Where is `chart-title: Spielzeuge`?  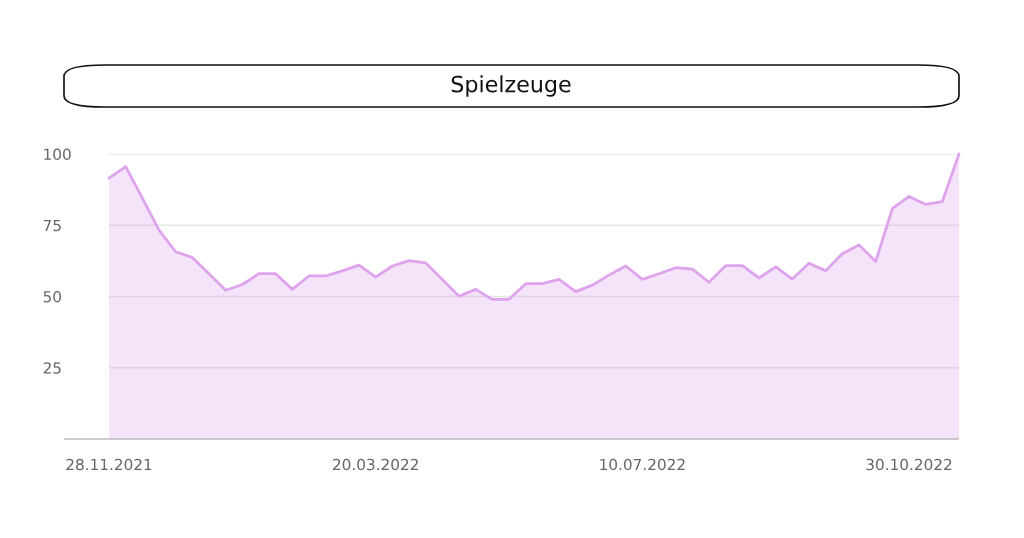
chart-title: Spielzeuge is located at coordinates (511, 86).